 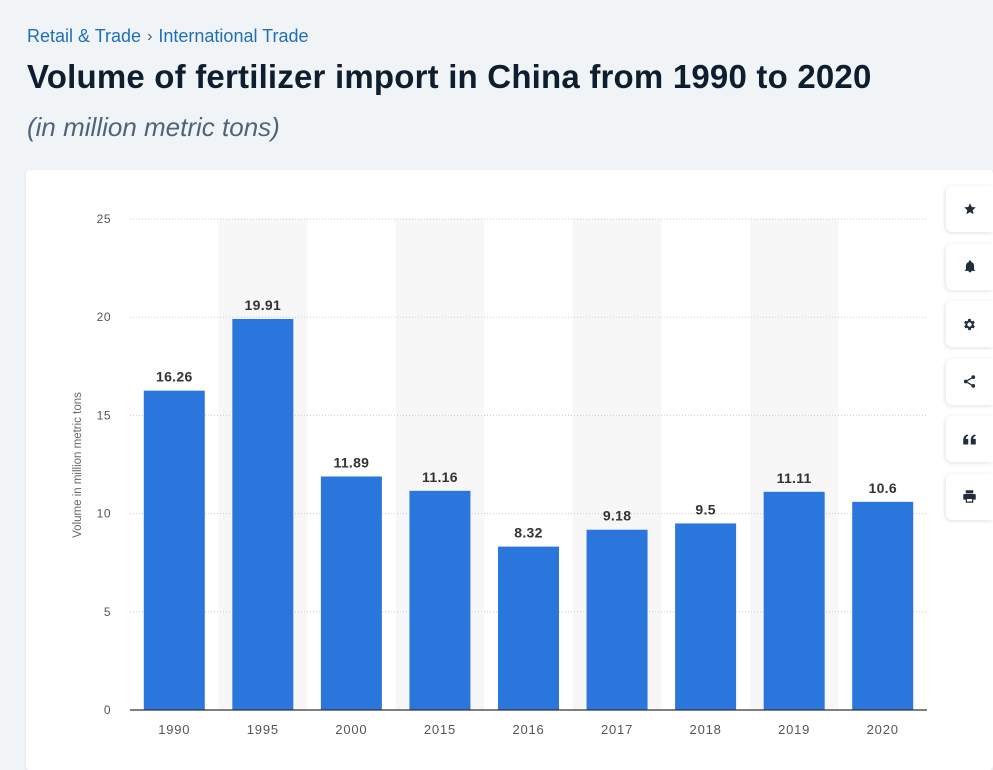 What do you see at coordinates (617, 619) in the screenshot?
I see `bar-2017` at bounding box center [617, 619].